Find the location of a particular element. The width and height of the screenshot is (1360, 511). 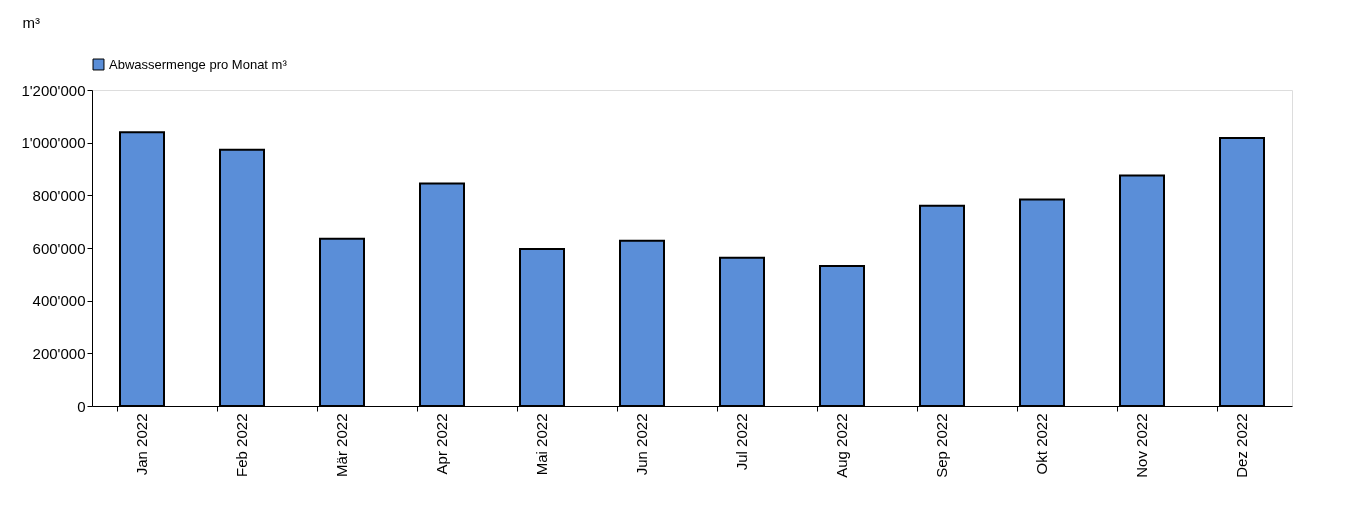

y-tick-label: 400'000 is located at coordinates (59, 301).